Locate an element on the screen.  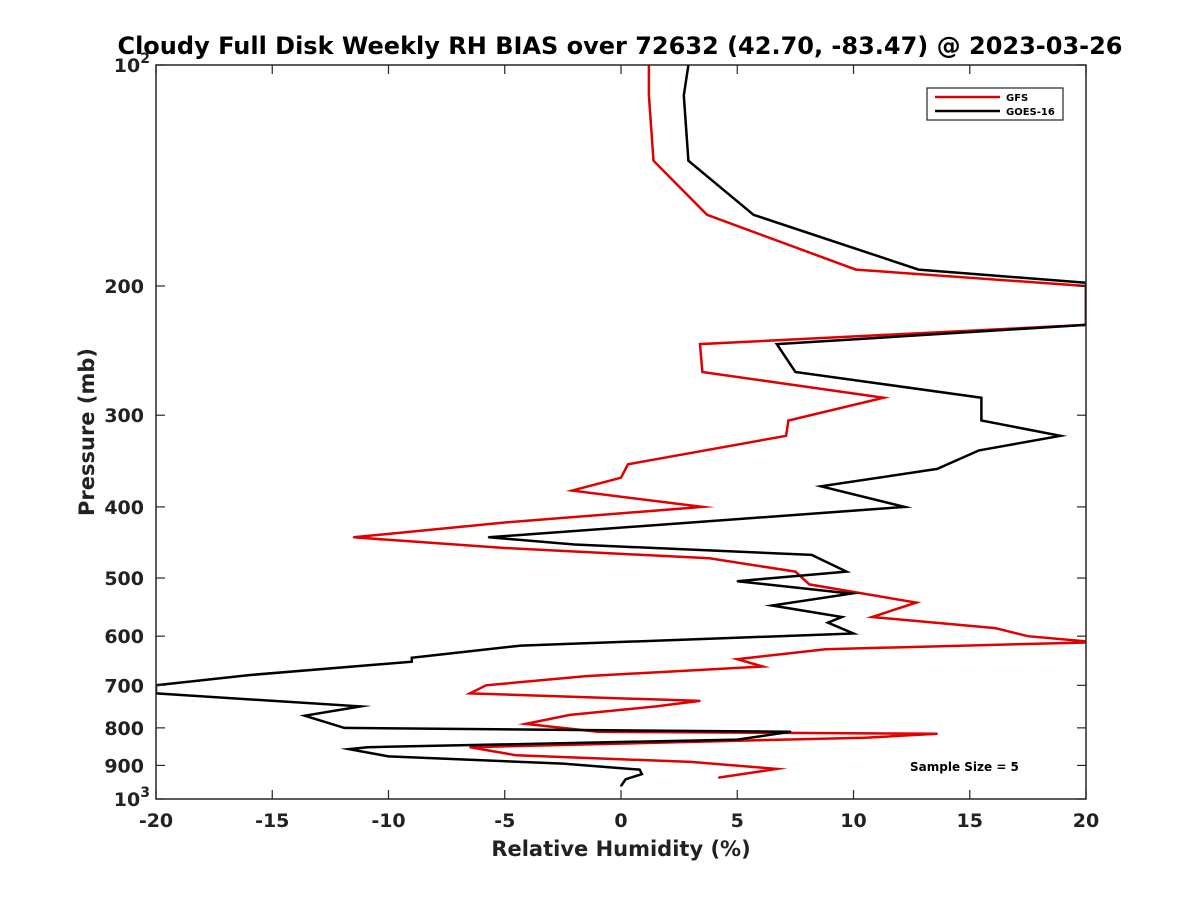
x-tick-label: -15 is located at coordinates (272, 821).